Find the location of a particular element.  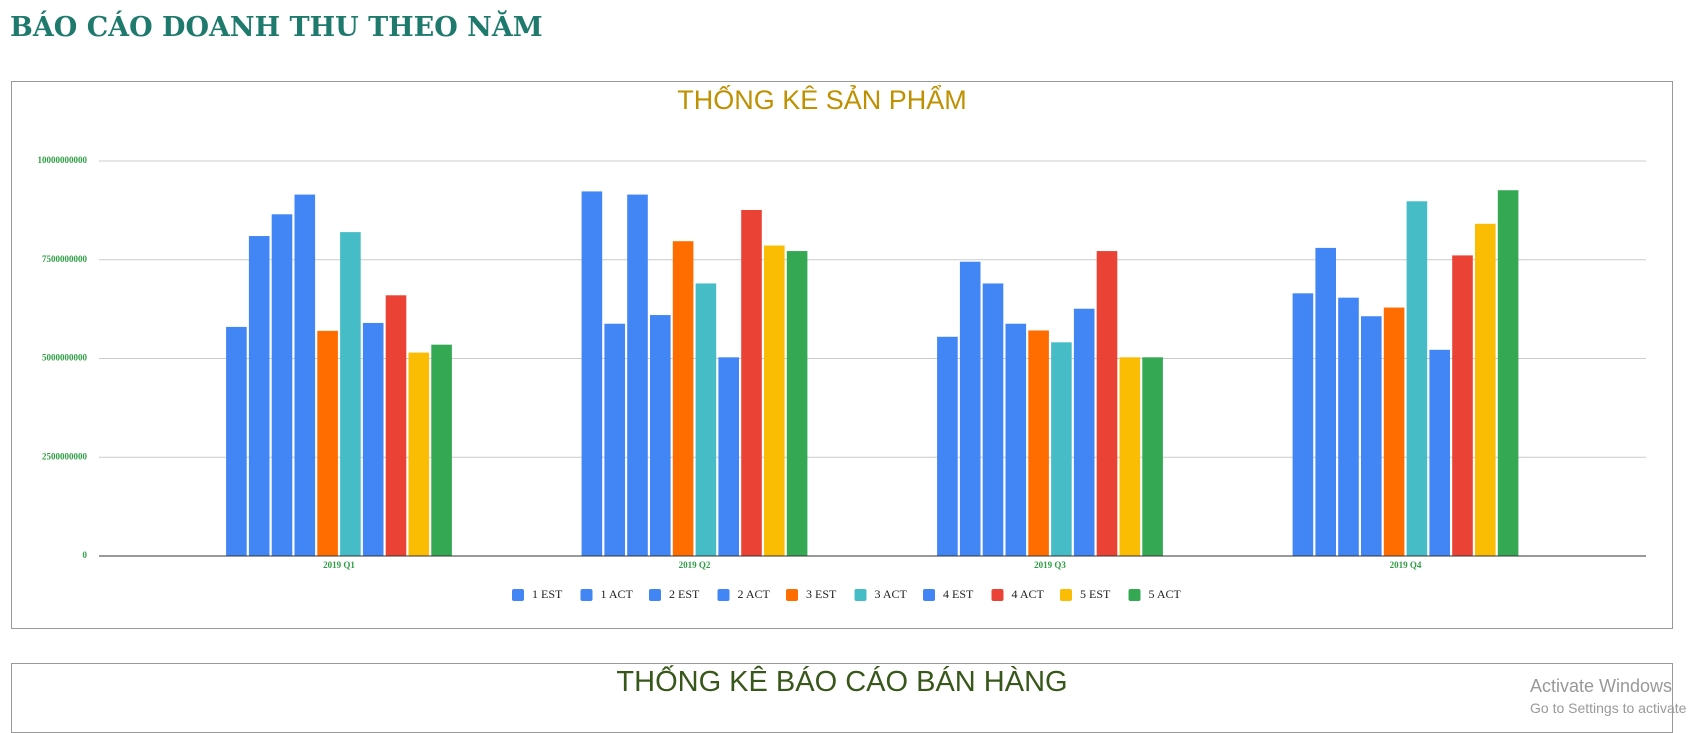

x-tick-label: 2019 Q4 is located at coordinates (1406, 565).